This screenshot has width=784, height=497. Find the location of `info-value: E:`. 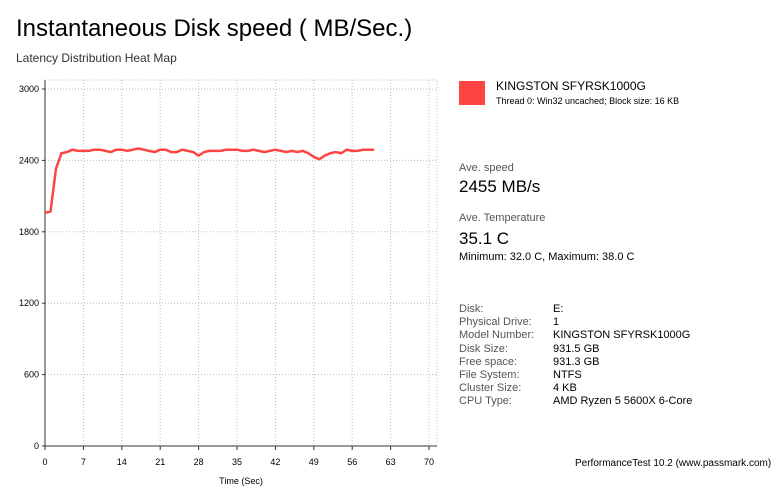

info-value: E: is located at coordinates (558, 309).